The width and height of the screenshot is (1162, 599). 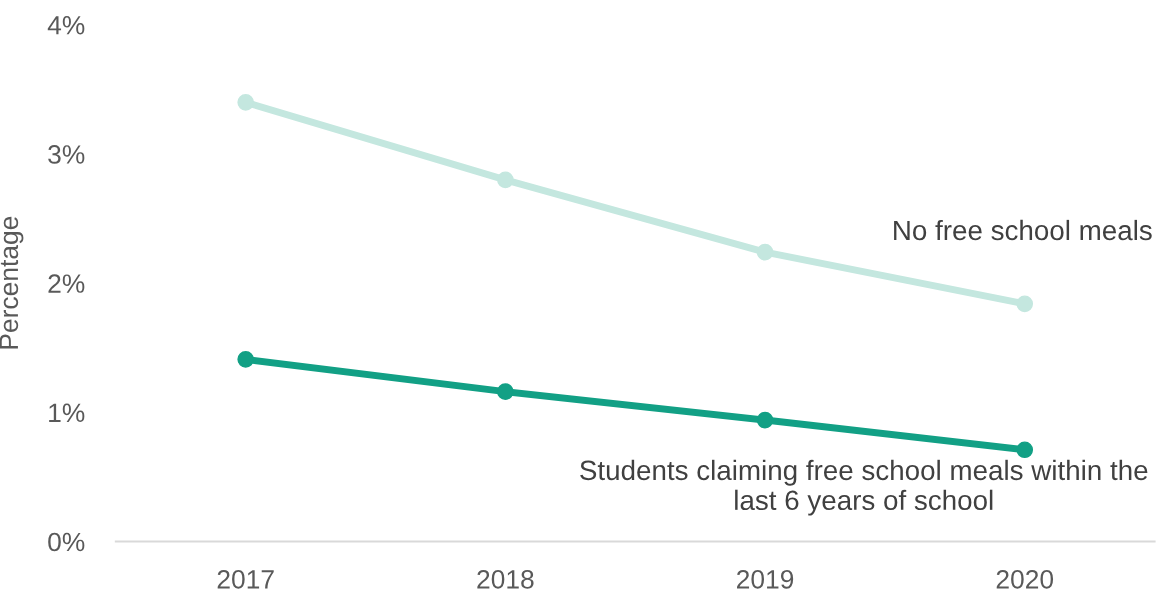 What do you see at coordinates (66, 154) in the screenshot?
I see `y-tick-label: 3%` at bounding box center [66, 154].